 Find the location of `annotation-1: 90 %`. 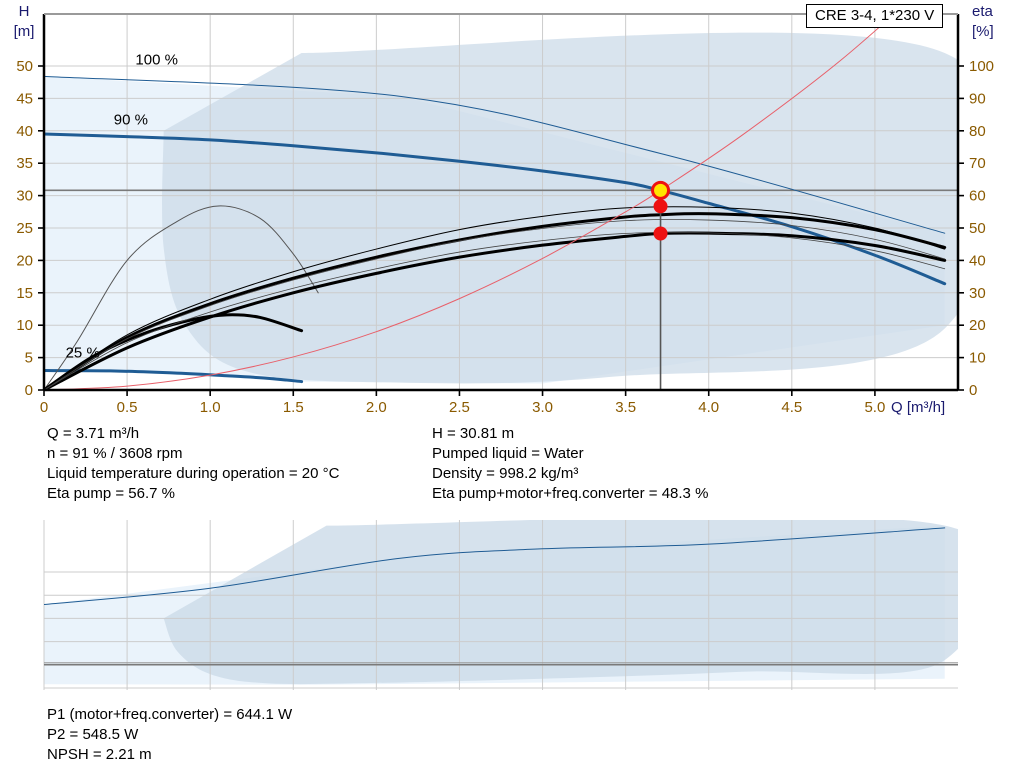

annotation-1: 90 % is located at coordinates (131, 119).